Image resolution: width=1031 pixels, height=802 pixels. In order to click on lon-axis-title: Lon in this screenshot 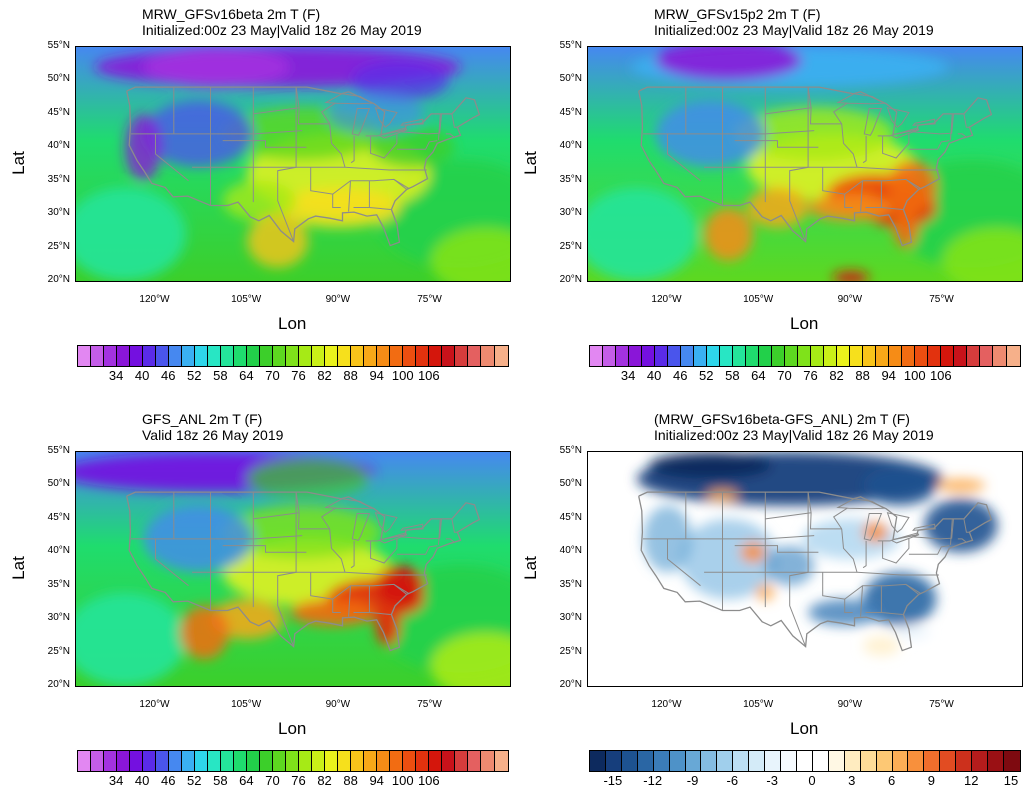, I will do `click(292, 728)`.